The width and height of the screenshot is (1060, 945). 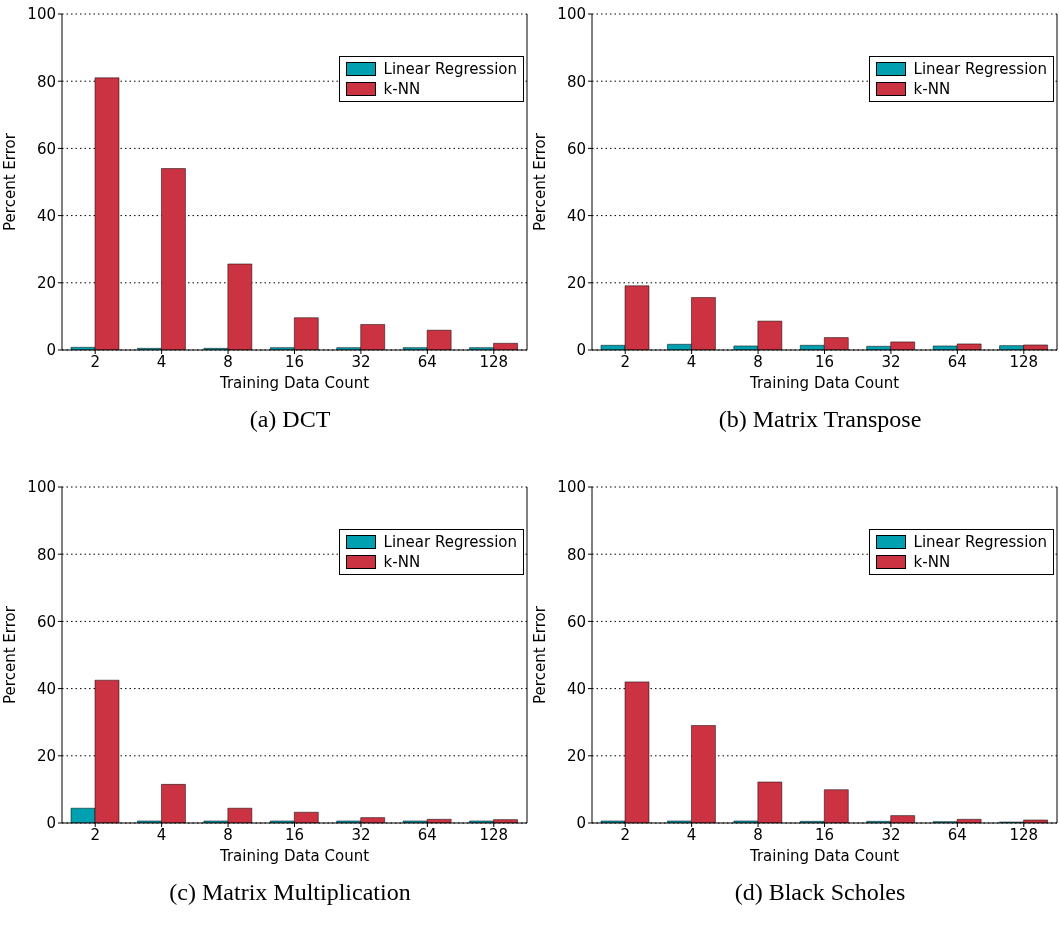 What do you see at coordinates (290, 419) in the screenshot?
I see `text: (a) DCT` at bounding box center [290, 419].